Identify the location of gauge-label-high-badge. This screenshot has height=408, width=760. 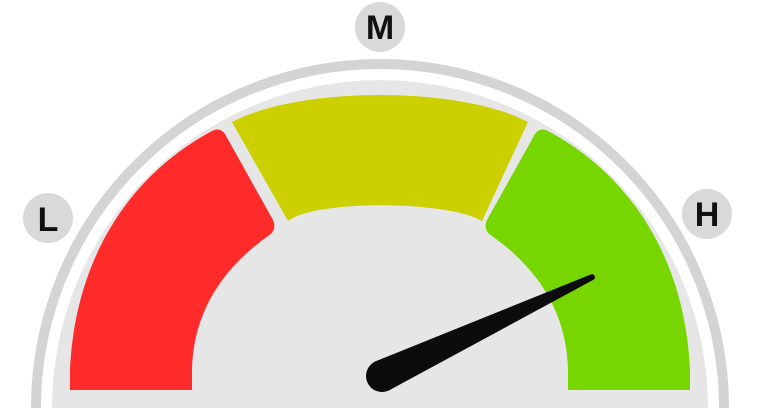
(707, 214).